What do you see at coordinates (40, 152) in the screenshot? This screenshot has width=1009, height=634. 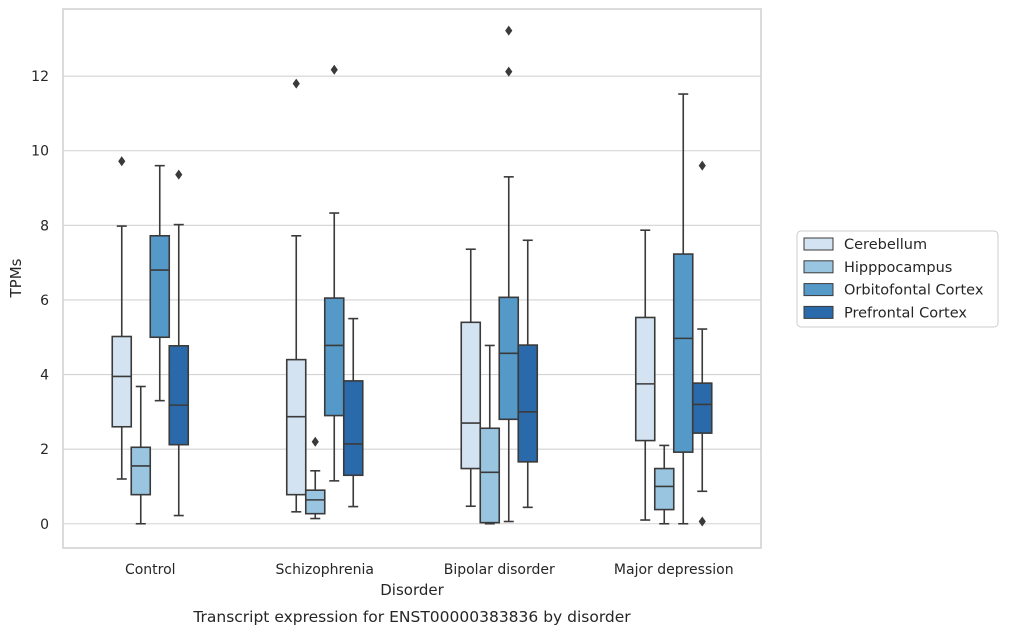 I see `y-tick-label: 10` at bounding box center [40, 152].